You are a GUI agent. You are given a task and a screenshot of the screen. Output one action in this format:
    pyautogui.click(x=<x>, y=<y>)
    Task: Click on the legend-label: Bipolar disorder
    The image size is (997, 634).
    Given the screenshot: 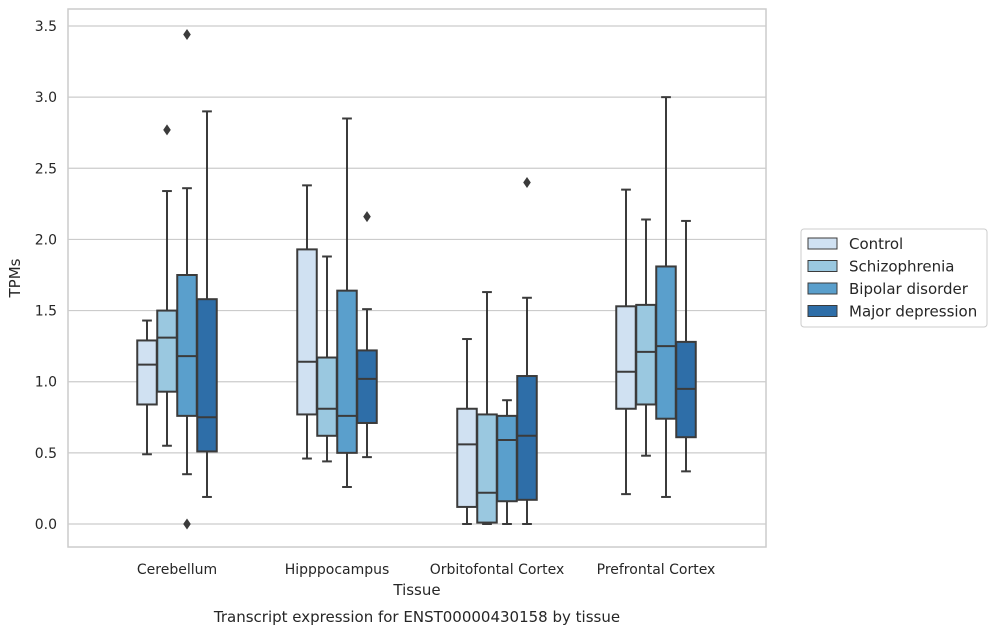 What is the action you would take?
    pyautogui.click(x=909, y=289)
    